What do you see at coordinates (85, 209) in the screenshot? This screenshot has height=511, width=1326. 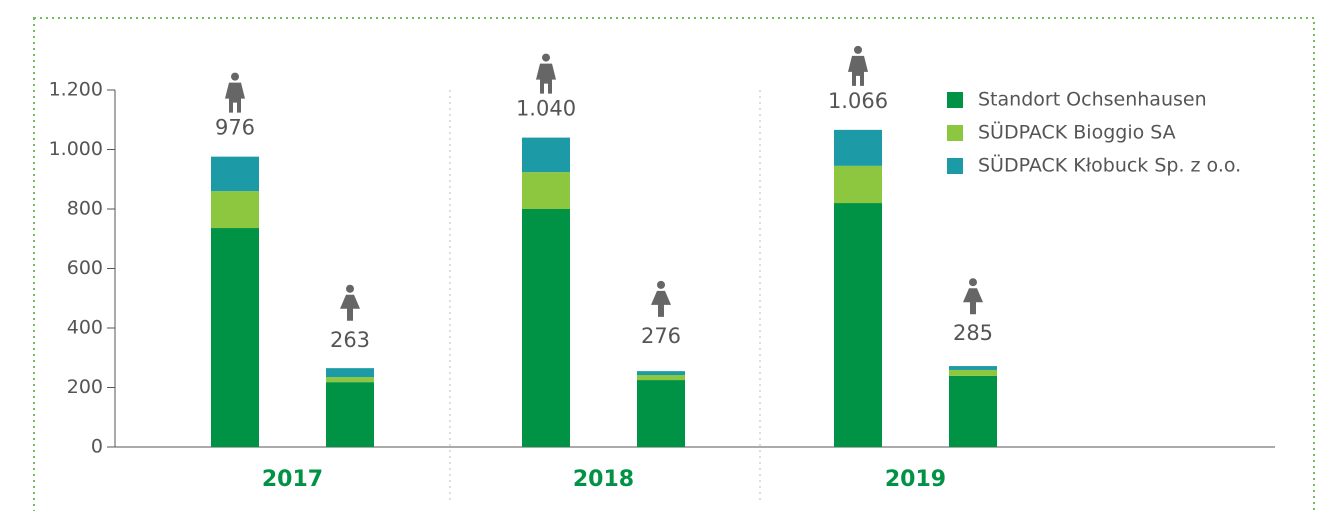 I see `y-tick-label: 800` at bounding box center [85, 209].